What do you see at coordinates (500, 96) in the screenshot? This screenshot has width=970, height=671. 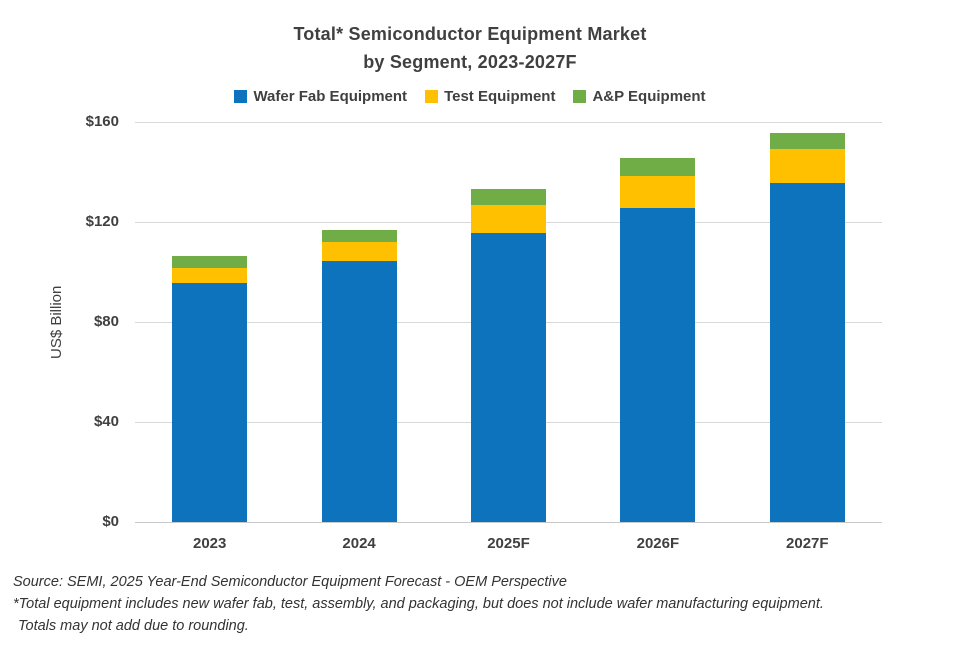 I see `legend-label: Test Equipment` at bounding box center [500, 96].